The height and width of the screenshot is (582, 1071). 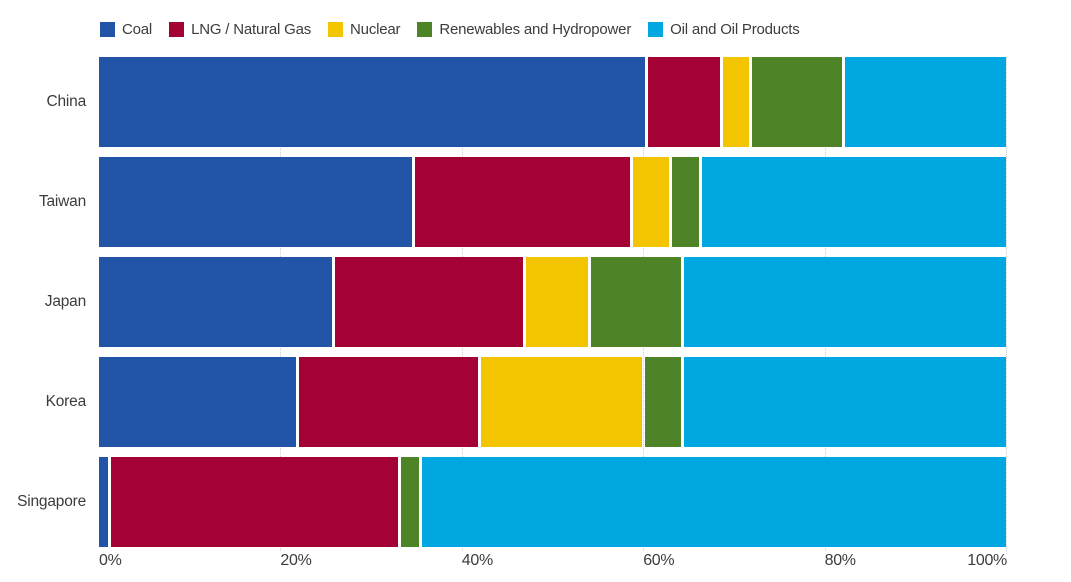 What do you see at coordinates (636, 302) in the screenshot?
I see `bar-segment-japan-renewables-and-hydropower` at bounding box center [636, 302].